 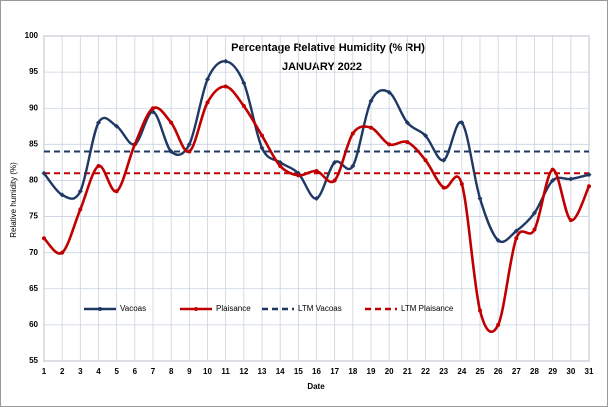 I want to click on y-tick-label: 55, so click(x=33, y=360).